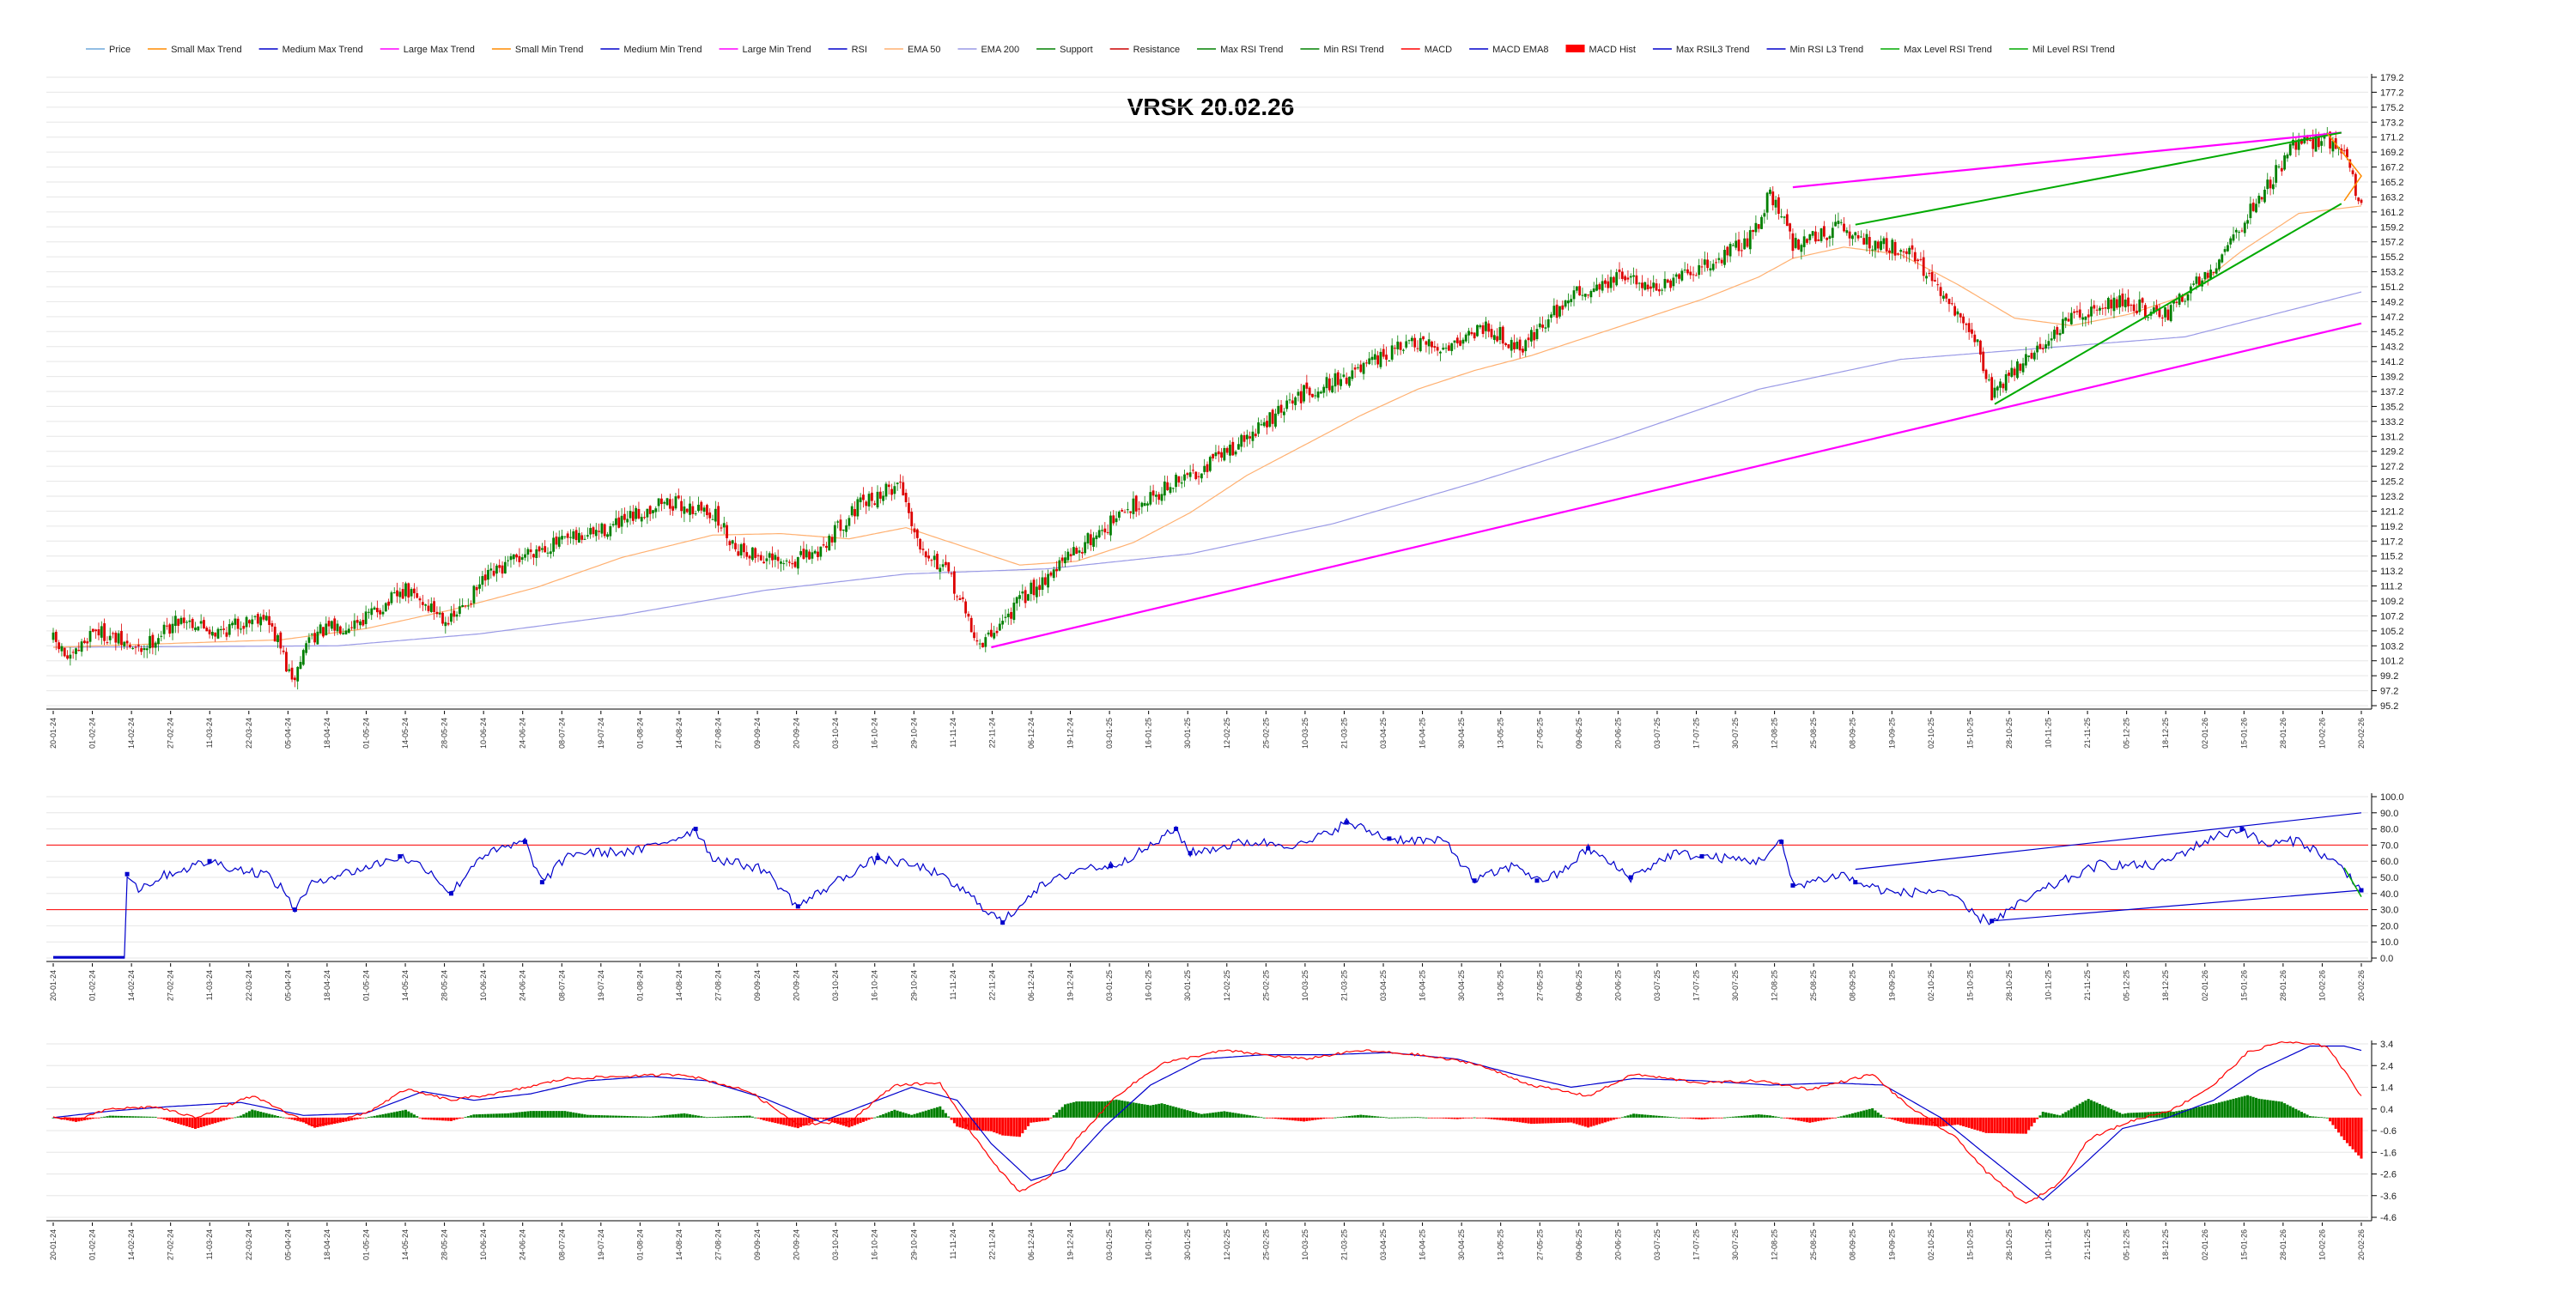 This screenshot has width=2576, height=1292. Describe the element at coordinates (327, 985) in the screenshot. I see `x-tick-label: 18-04-24` at that location.